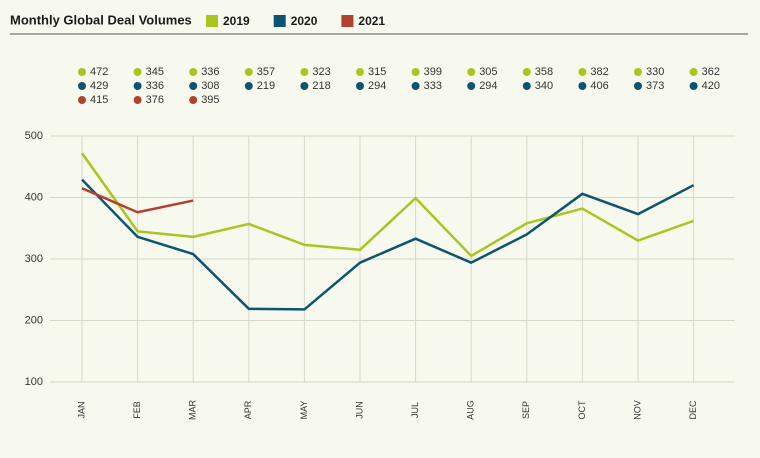 The image size is (760, 458). Describe the element at coordinates (582, 410) in the screenshot. I see `x-tick-label: OCT` at that location.